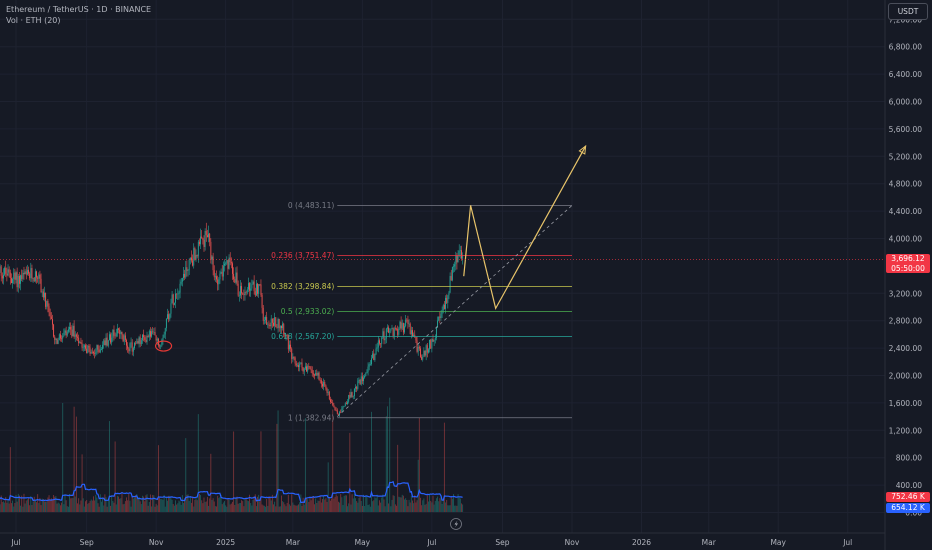  What do you see at coordinates (308, 311) in the screenshot?
I see `fib-level-label: 0.5 (2,933.02)` at bounding box center [308, 311].